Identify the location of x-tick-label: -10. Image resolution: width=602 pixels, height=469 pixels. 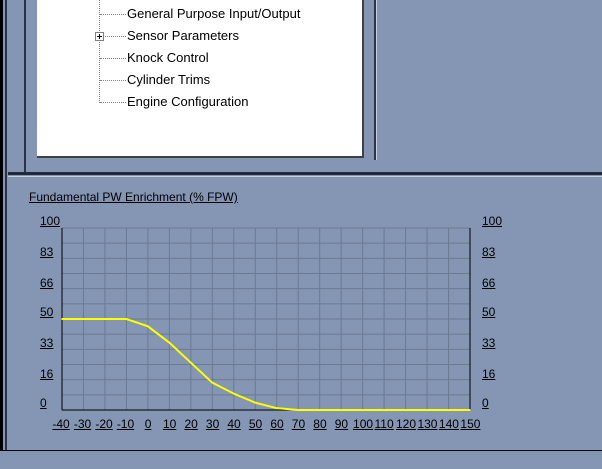
(125, 424).